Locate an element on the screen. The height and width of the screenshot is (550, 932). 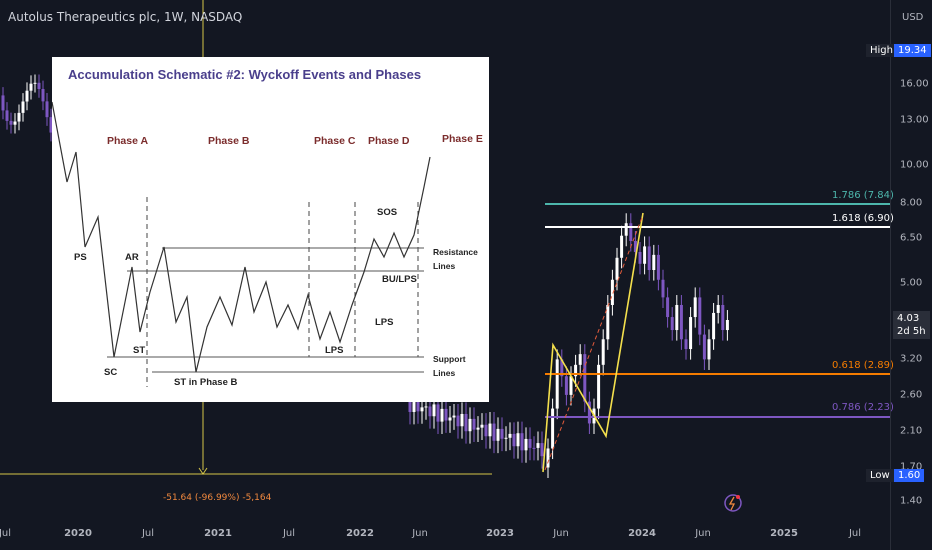
price-tick-8: 2.60 is located at coordinates (911, 395).